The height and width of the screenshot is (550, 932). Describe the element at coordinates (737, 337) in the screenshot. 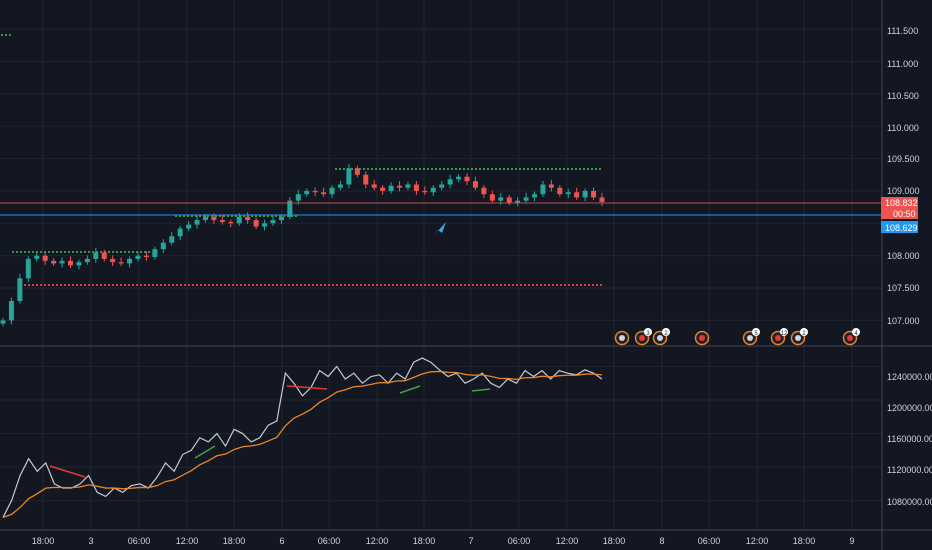

I see `event-badges: 3 2 5 12 2 4` at that location.